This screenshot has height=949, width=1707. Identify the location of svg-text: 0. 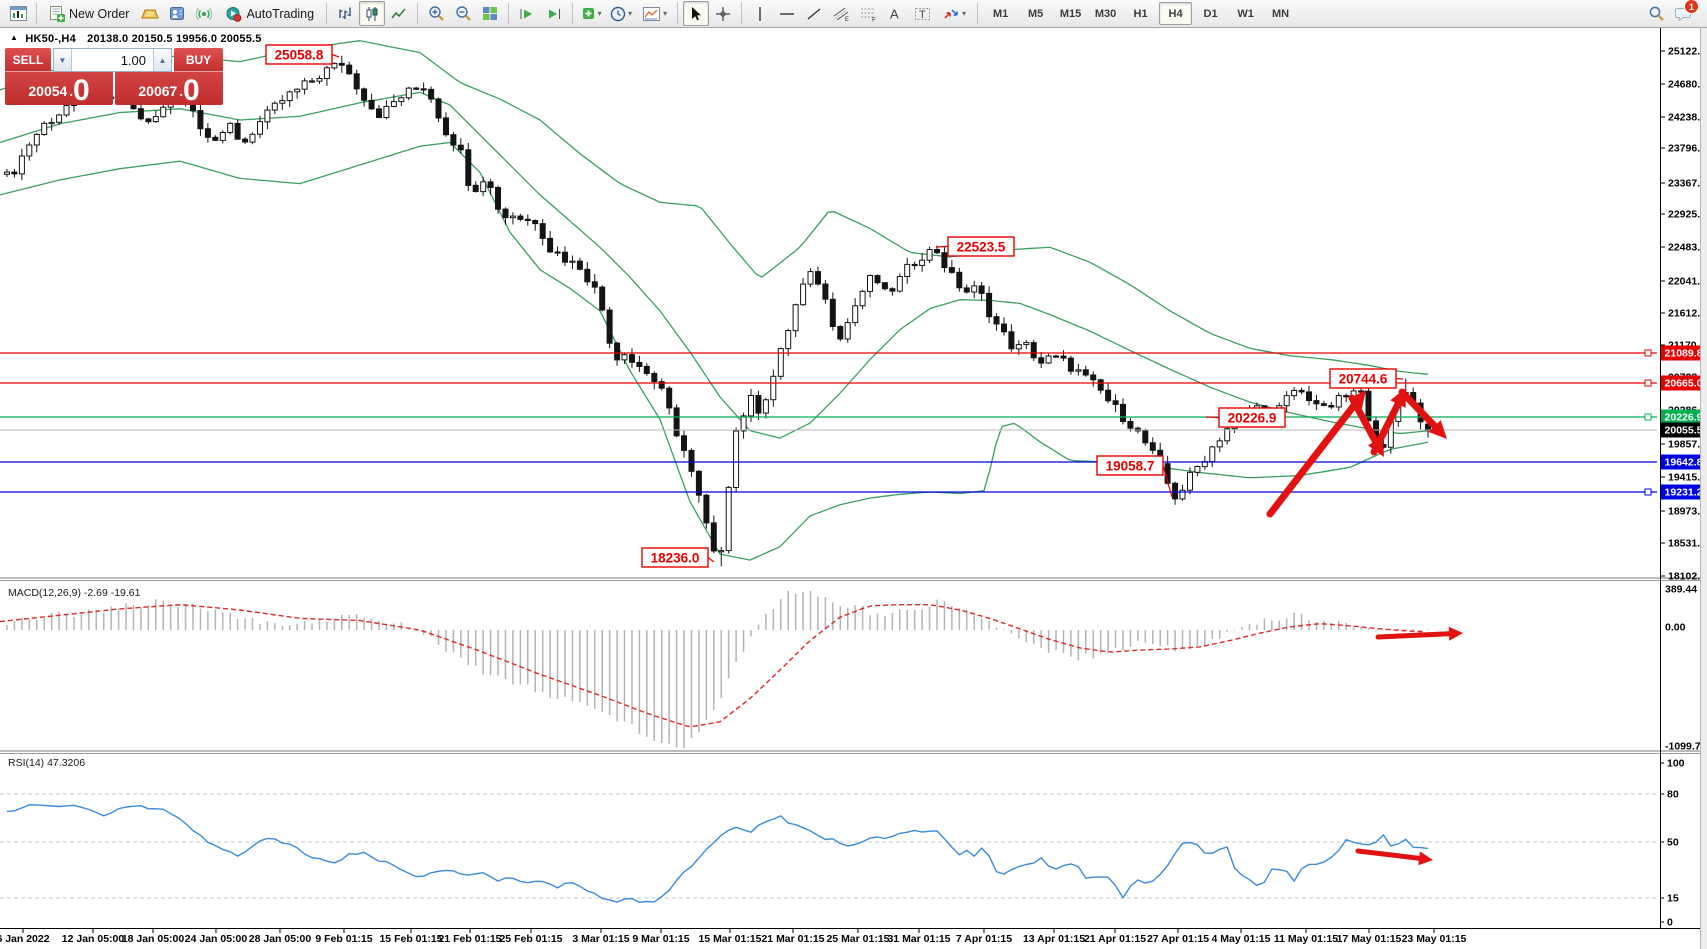
(1670, 923).